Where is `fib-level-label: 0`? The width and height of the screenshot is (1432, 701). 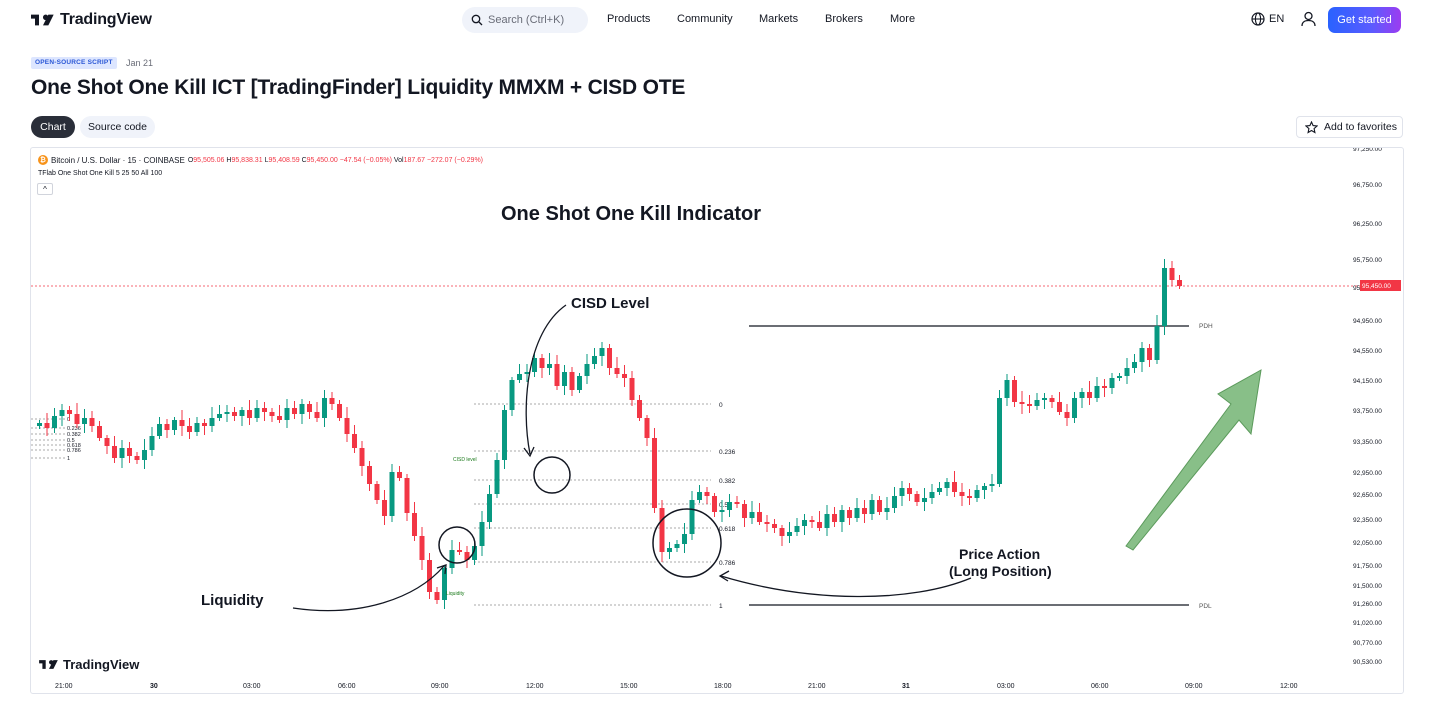
fib-level-label: 0 is located at coordinates (721, 405).